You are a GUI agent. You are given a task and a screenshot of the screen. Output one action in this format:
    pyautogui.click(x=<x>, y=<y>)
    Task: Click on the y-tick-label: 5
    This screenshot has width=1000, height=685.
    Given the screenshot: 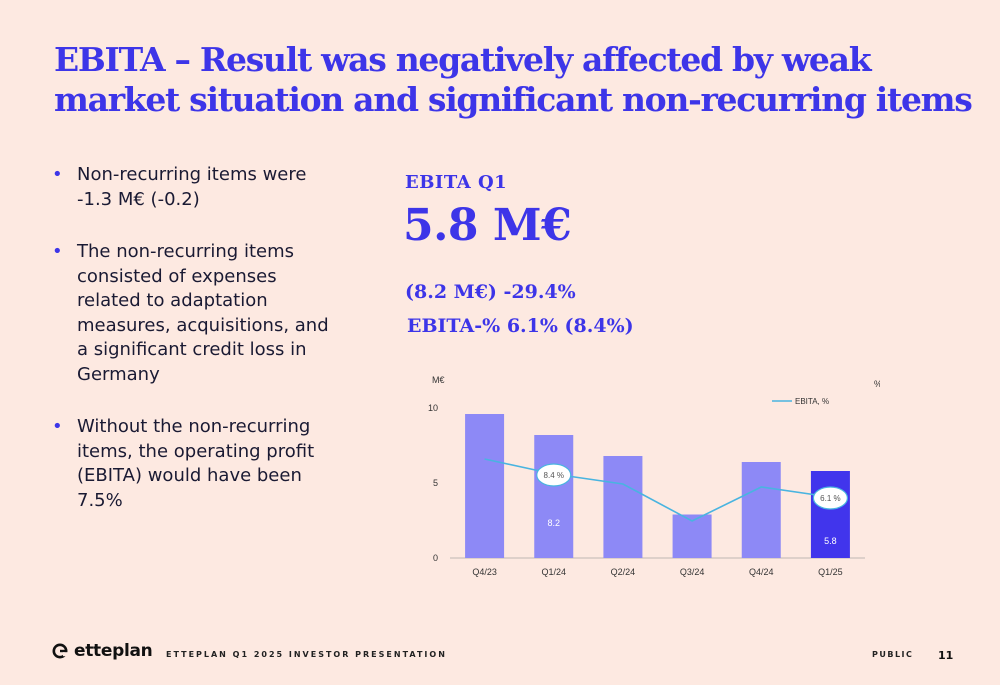 What is the action you would take?
    pyautogui.click(x=435, y=483)
    